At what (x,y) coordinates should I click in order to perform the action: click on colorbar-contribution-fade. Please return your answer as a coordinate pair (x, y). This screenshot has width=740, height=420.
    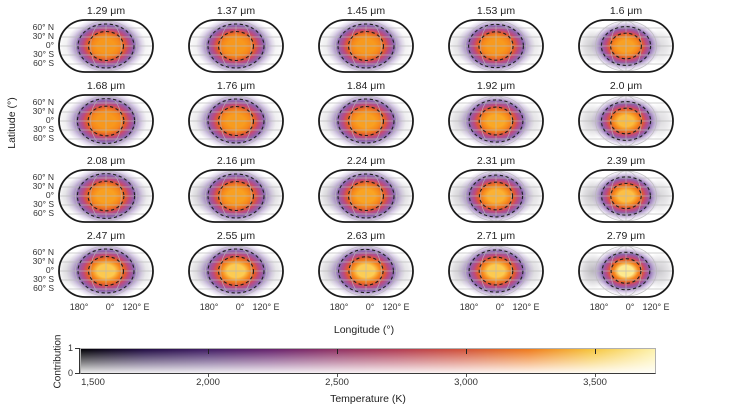
    Looking at the image, I should click on (368, 361).